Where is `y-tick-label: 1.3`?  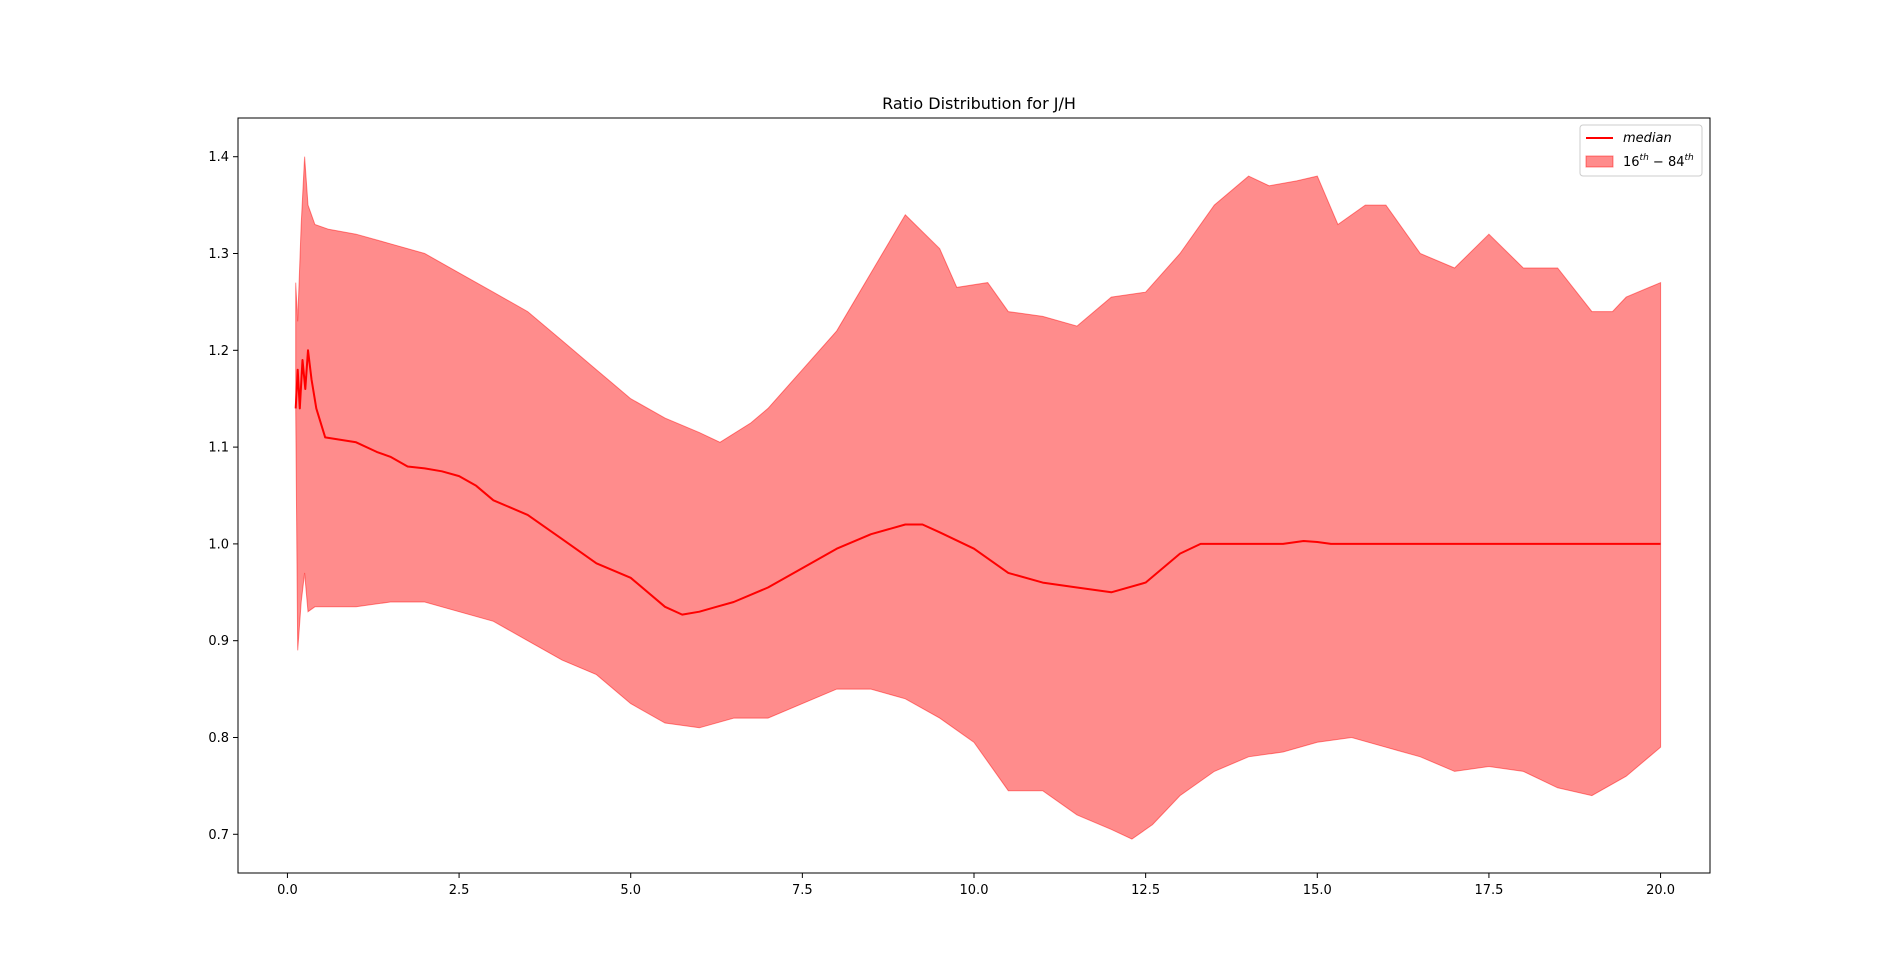
y-tick-label: 1.3 is located at coordinates (218, 254).